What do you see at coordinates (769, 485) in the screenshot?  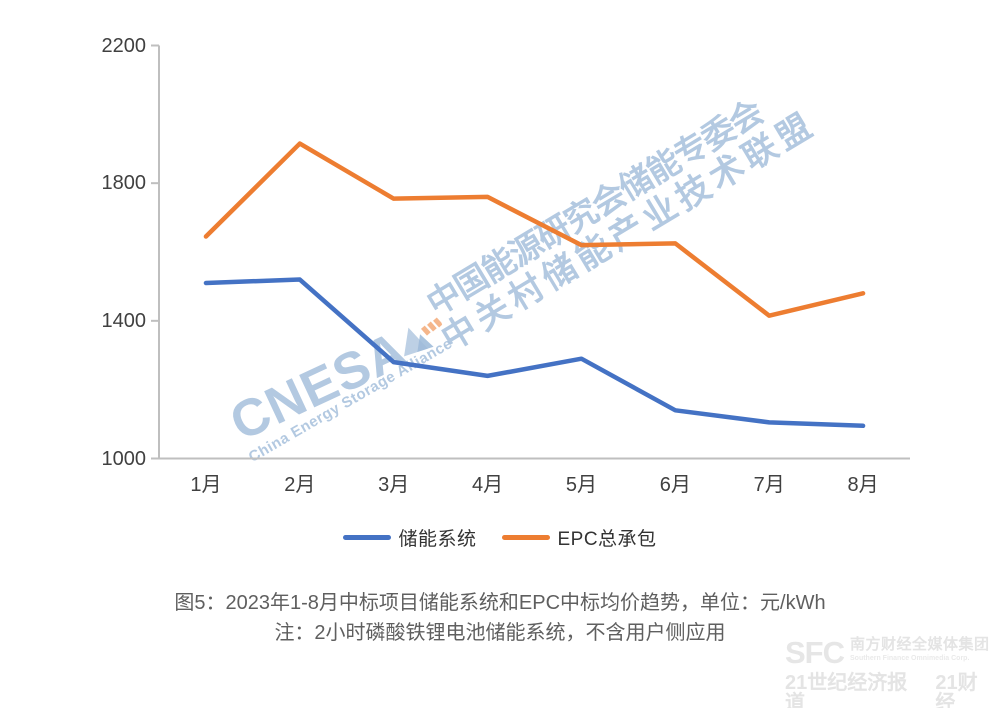 I see `x-axis-label: 7月` at bounding box center [769, 485].